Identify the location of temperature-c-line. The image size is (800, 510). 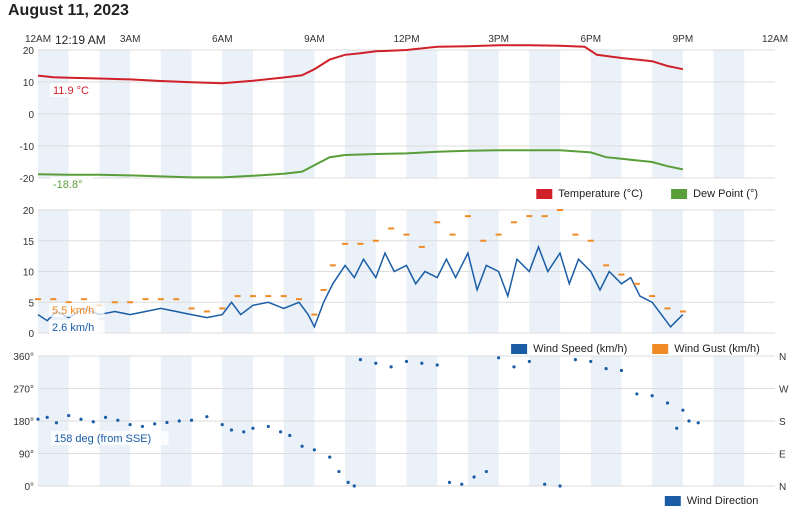
(360, 64).